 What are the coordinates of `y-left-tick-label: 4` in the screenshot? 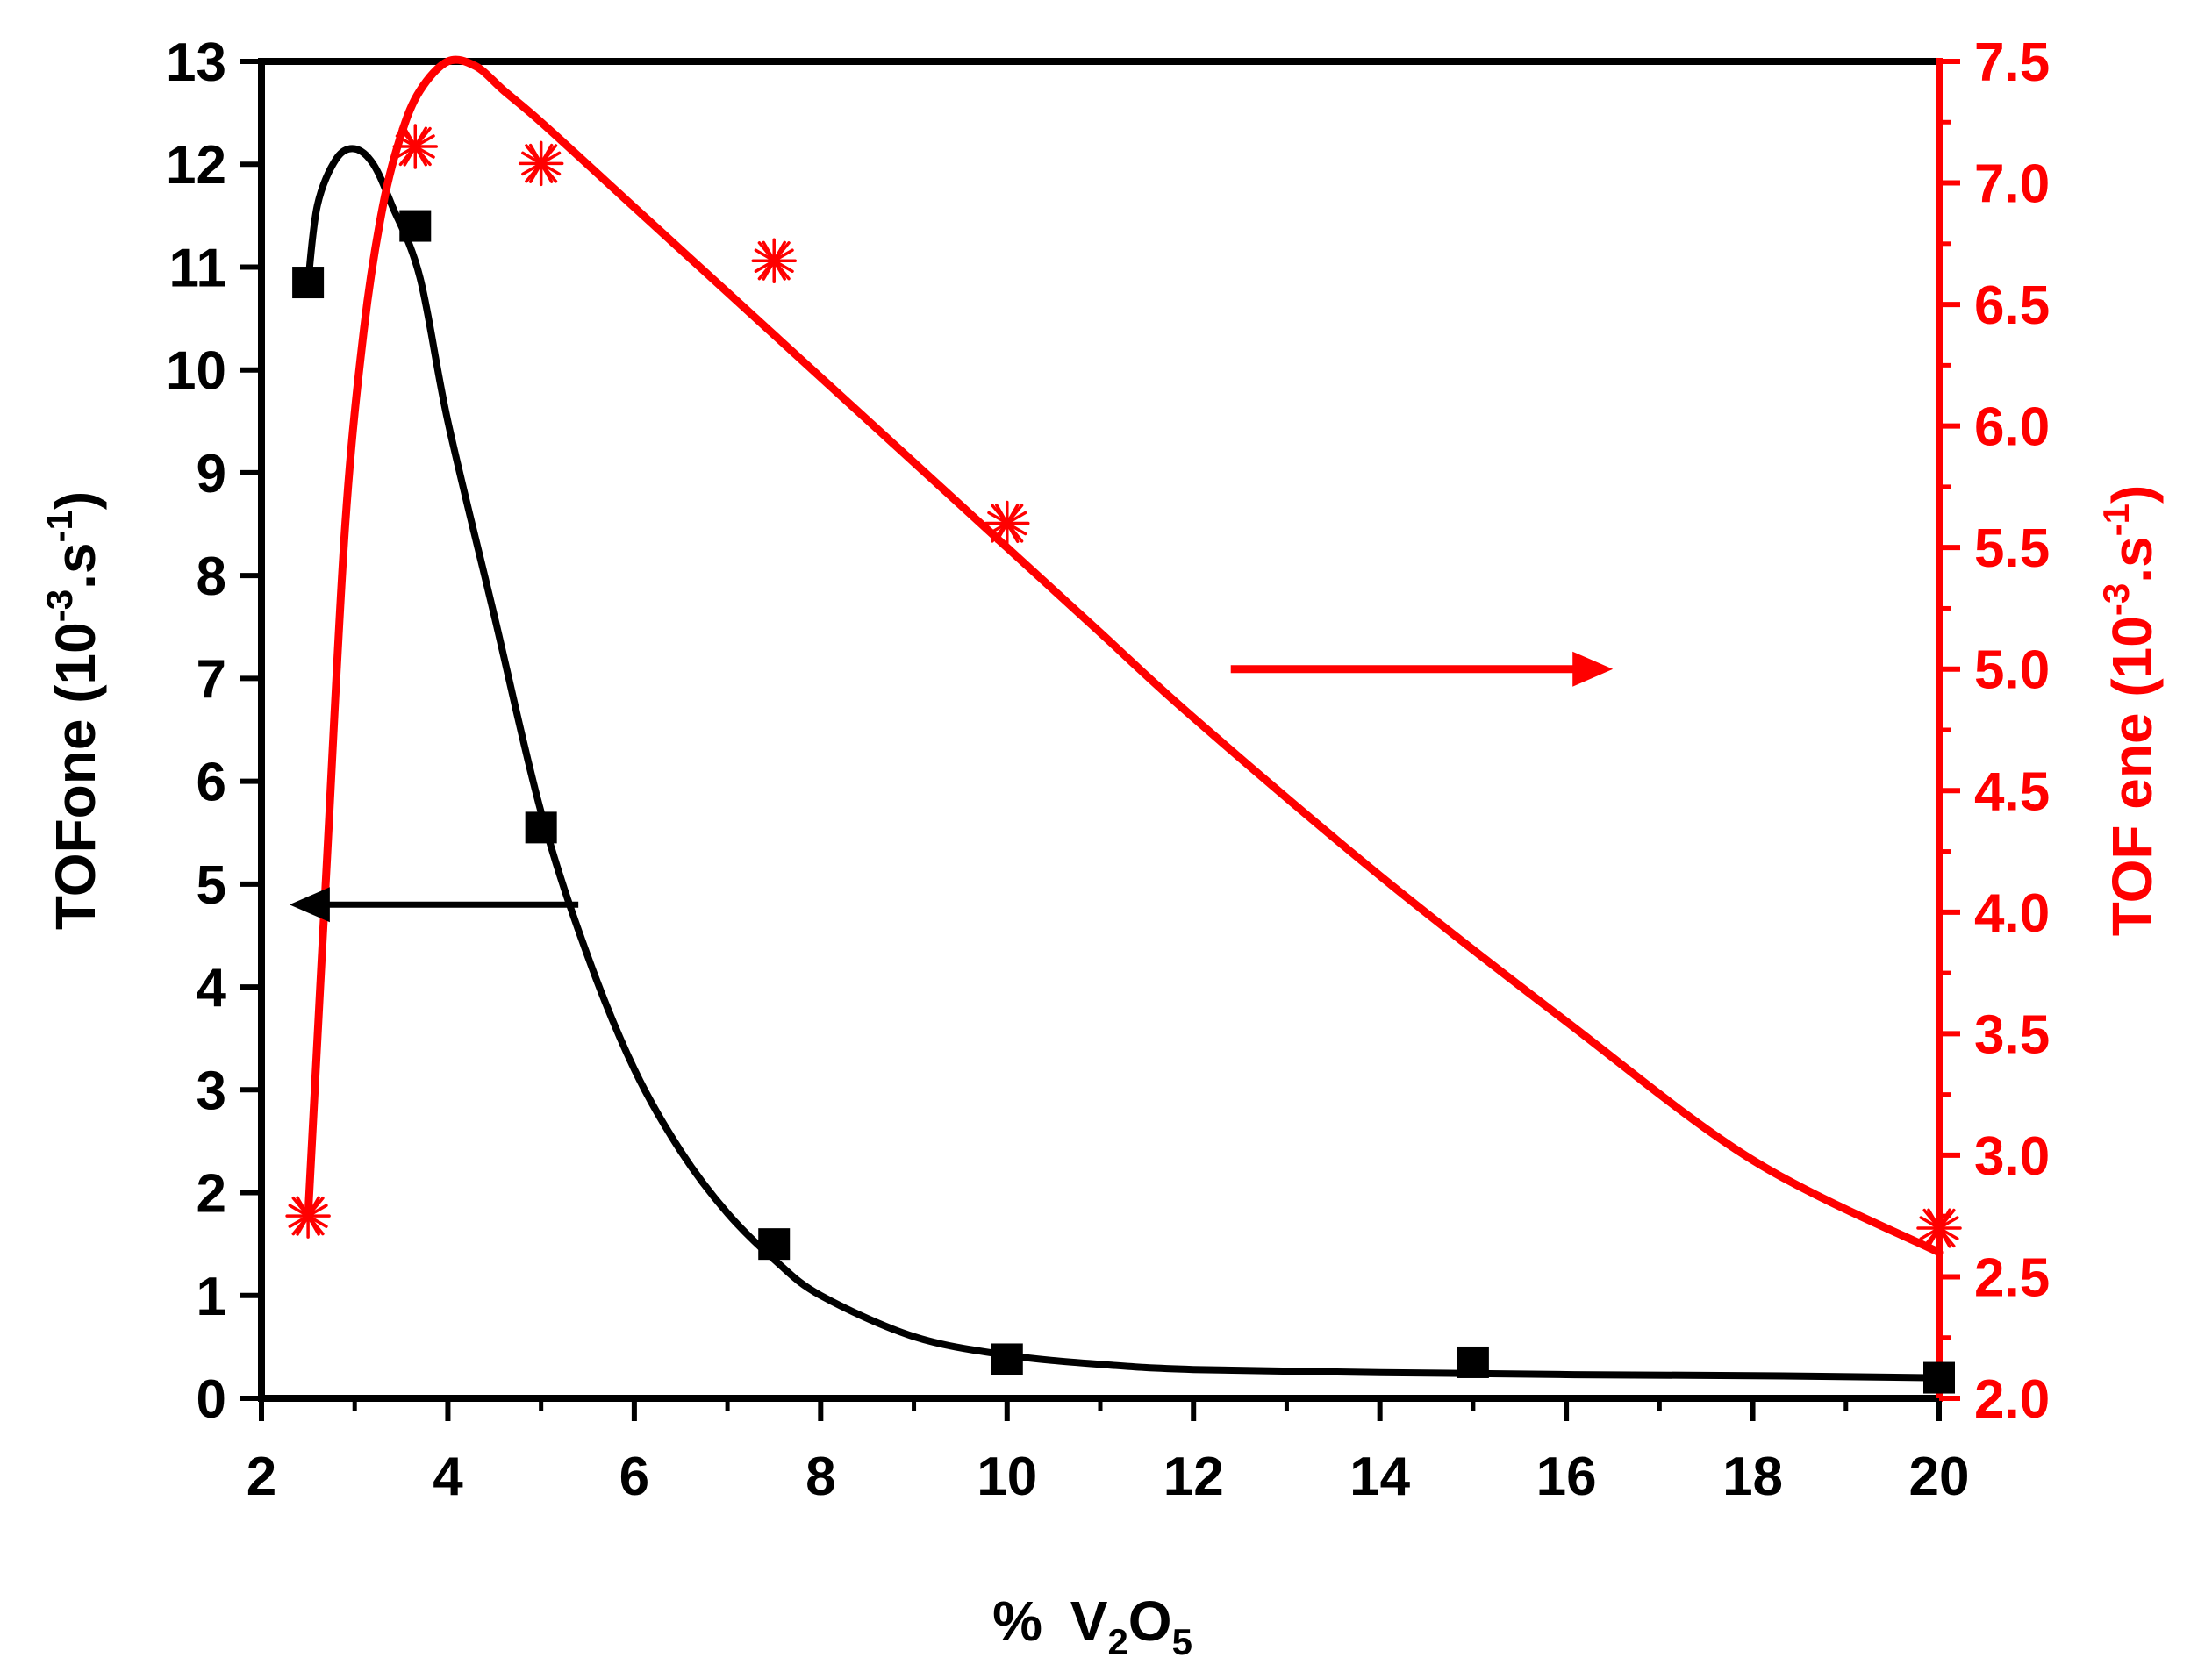 It's located at (212, 988).